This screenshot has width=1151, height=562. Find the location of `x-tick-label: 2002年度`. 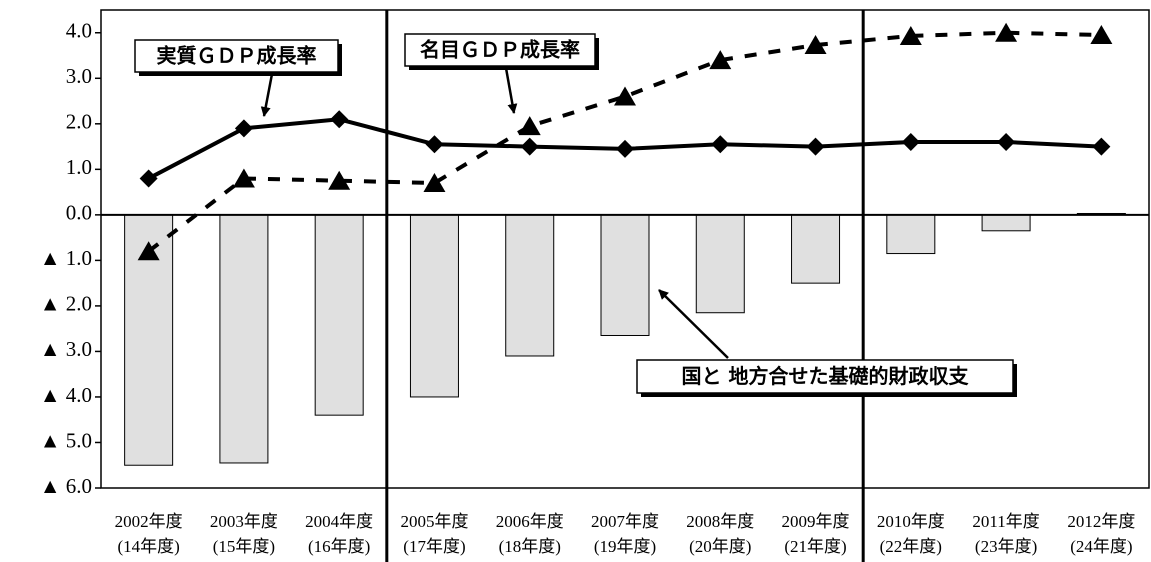

x-tick-label: 2002年度 is located at coordinates (149, 521).